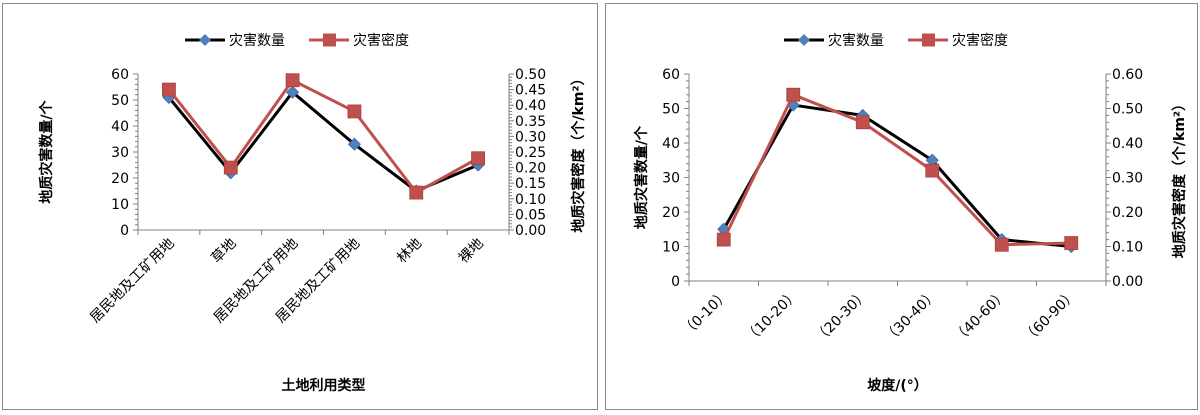  Describe the element at coordinates (772, 317) in the screenshot. I see `x-category-label: （10-20）` at that location.